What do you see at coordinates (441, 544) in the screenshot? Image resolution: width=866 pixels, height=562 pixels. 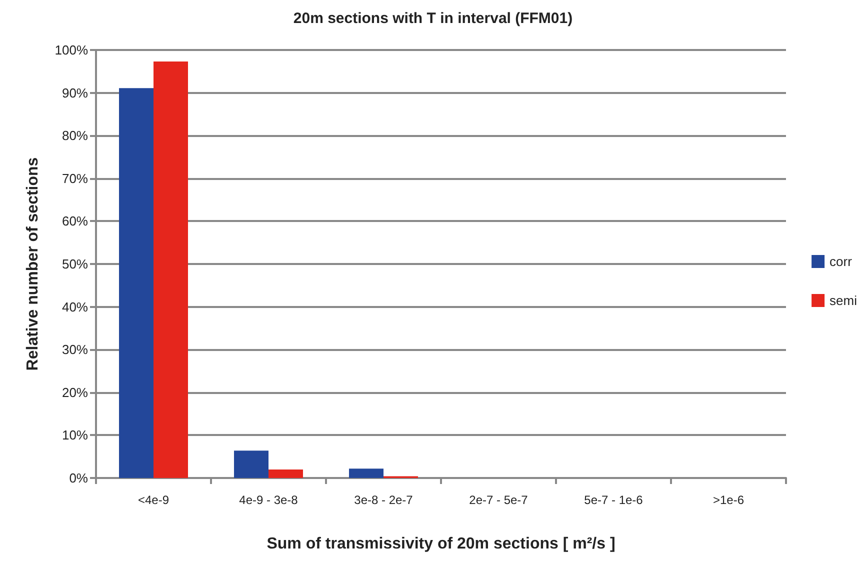 I see `x-axis-title: Sum of transmissivity of 20m sections [ m²/s ]` at bounding box center [441, 544].